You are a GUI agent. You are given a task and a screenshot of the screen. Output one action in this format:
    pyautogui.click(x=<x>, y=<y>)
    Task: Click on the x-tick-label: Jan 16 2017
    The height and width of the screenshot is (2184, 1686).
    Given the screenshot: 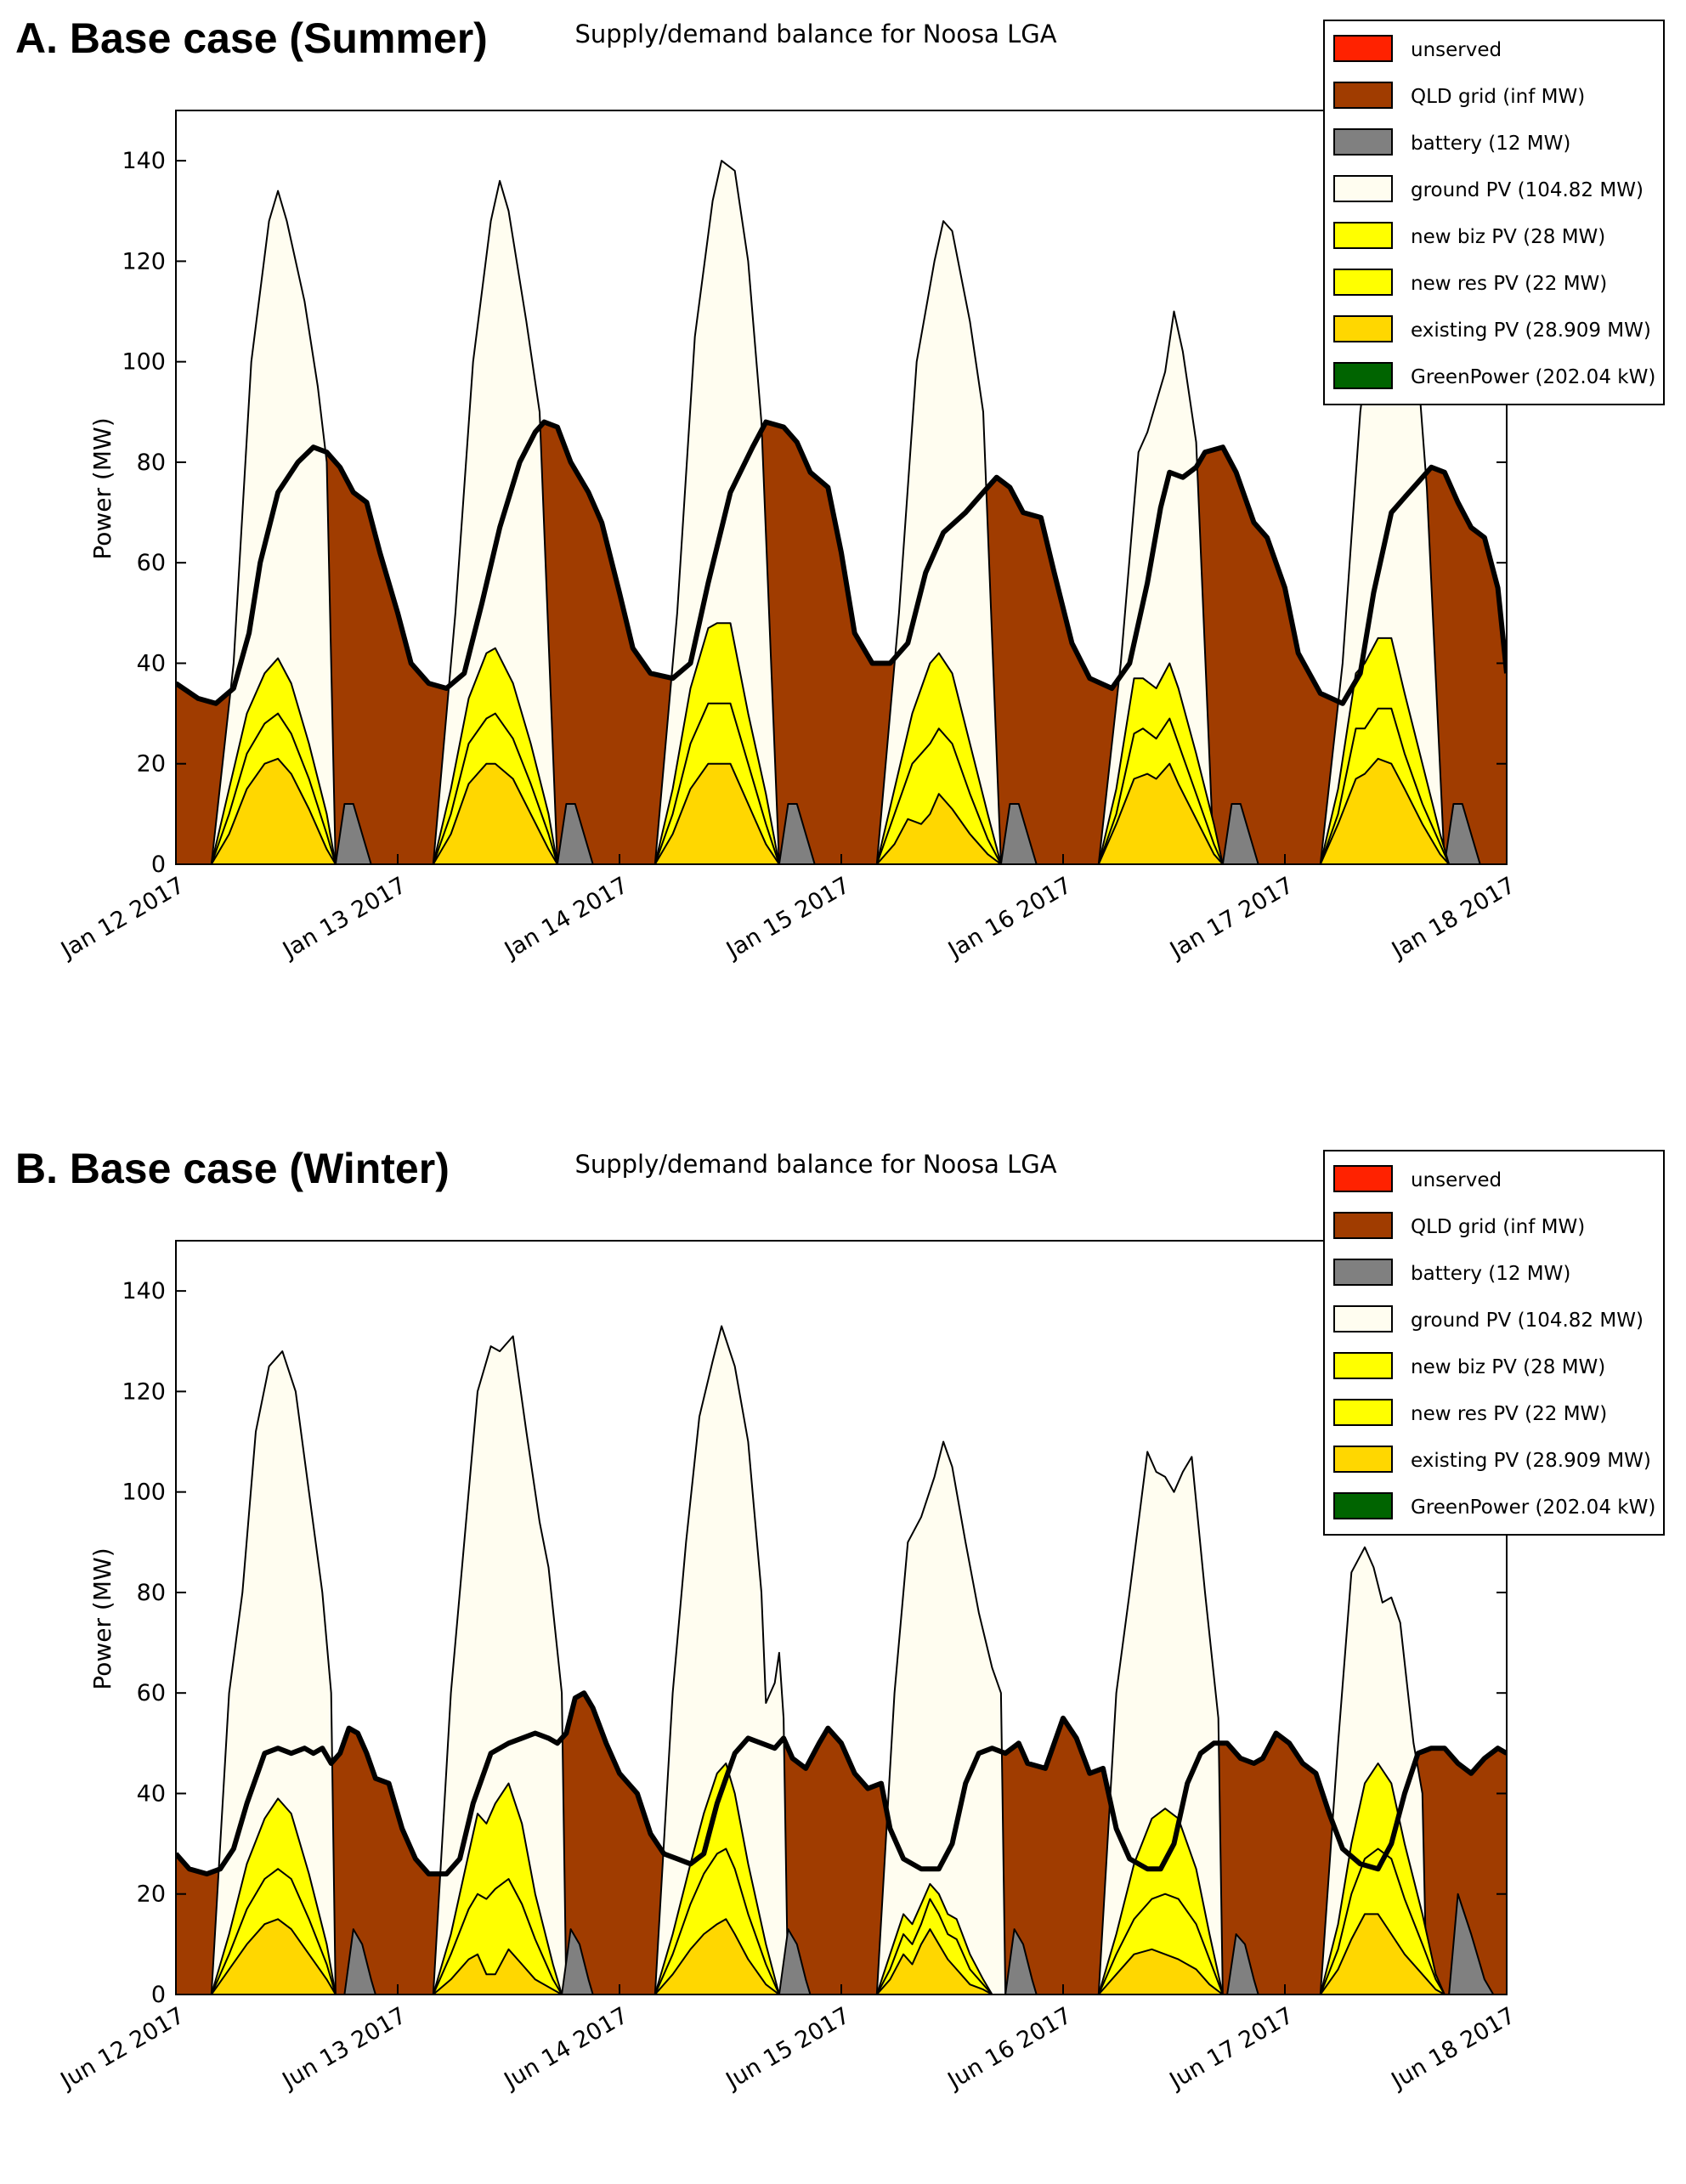 What is the action you would take?
    pyautogui.click(x=1009, y=919)
    